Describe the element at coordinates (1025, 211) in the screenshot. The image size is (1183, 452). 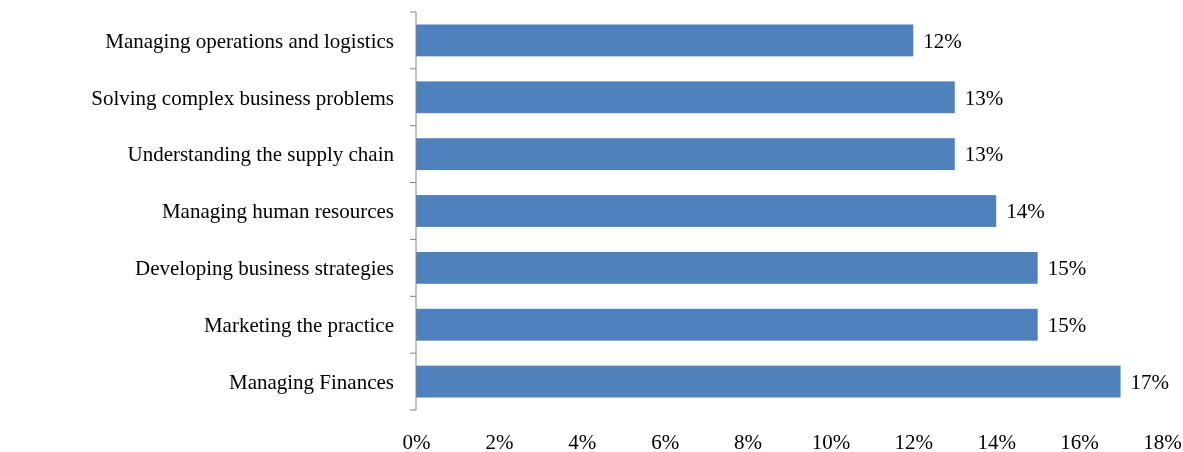
I see `data-label: 14%` at that location.